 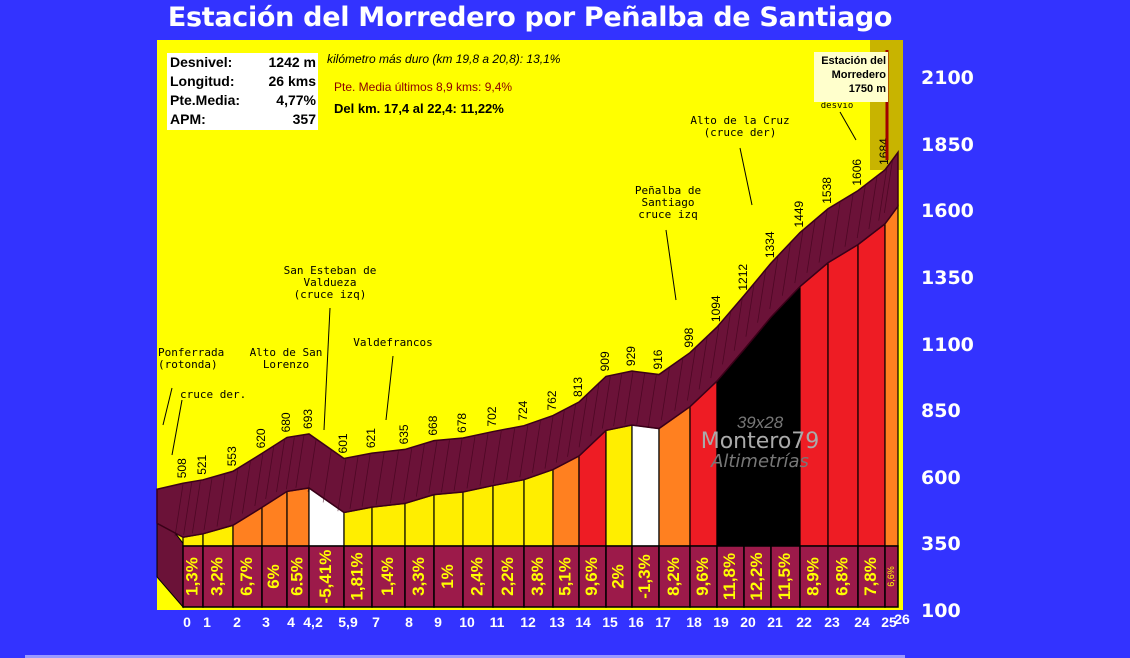 I want to click on elevation-label: 1212, so click(x=743, y=277).